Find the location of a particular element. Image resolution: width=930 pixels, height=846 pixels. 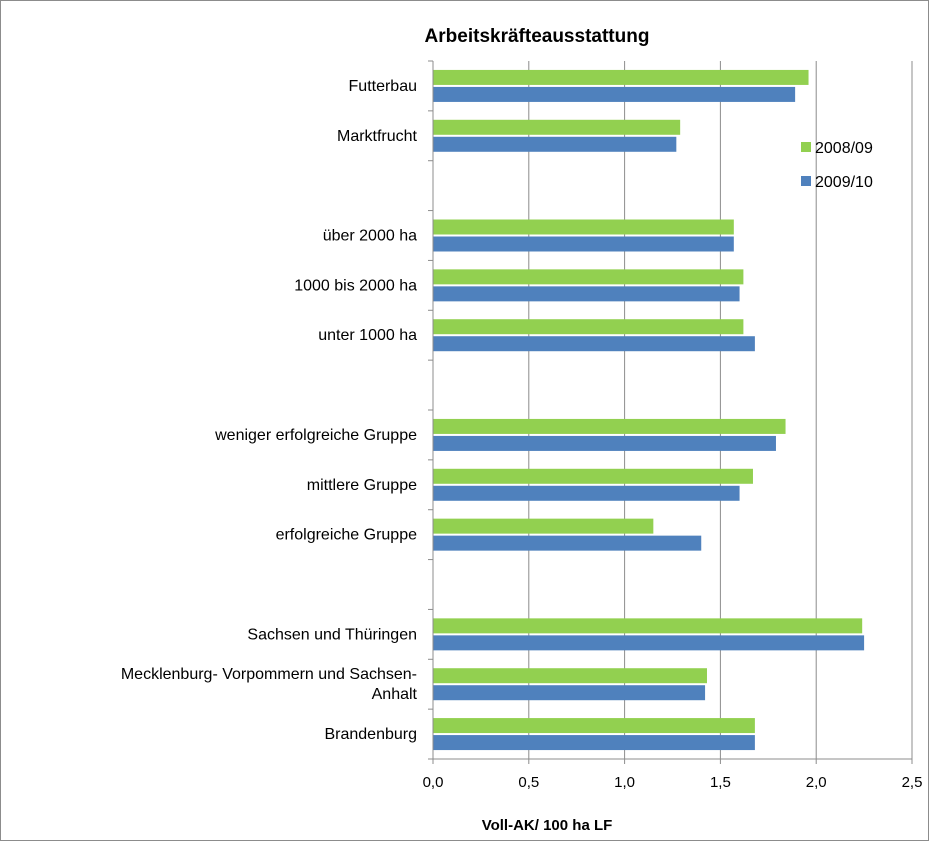

y-category-label: über 2000 ha is located at coordinates (370, 236).